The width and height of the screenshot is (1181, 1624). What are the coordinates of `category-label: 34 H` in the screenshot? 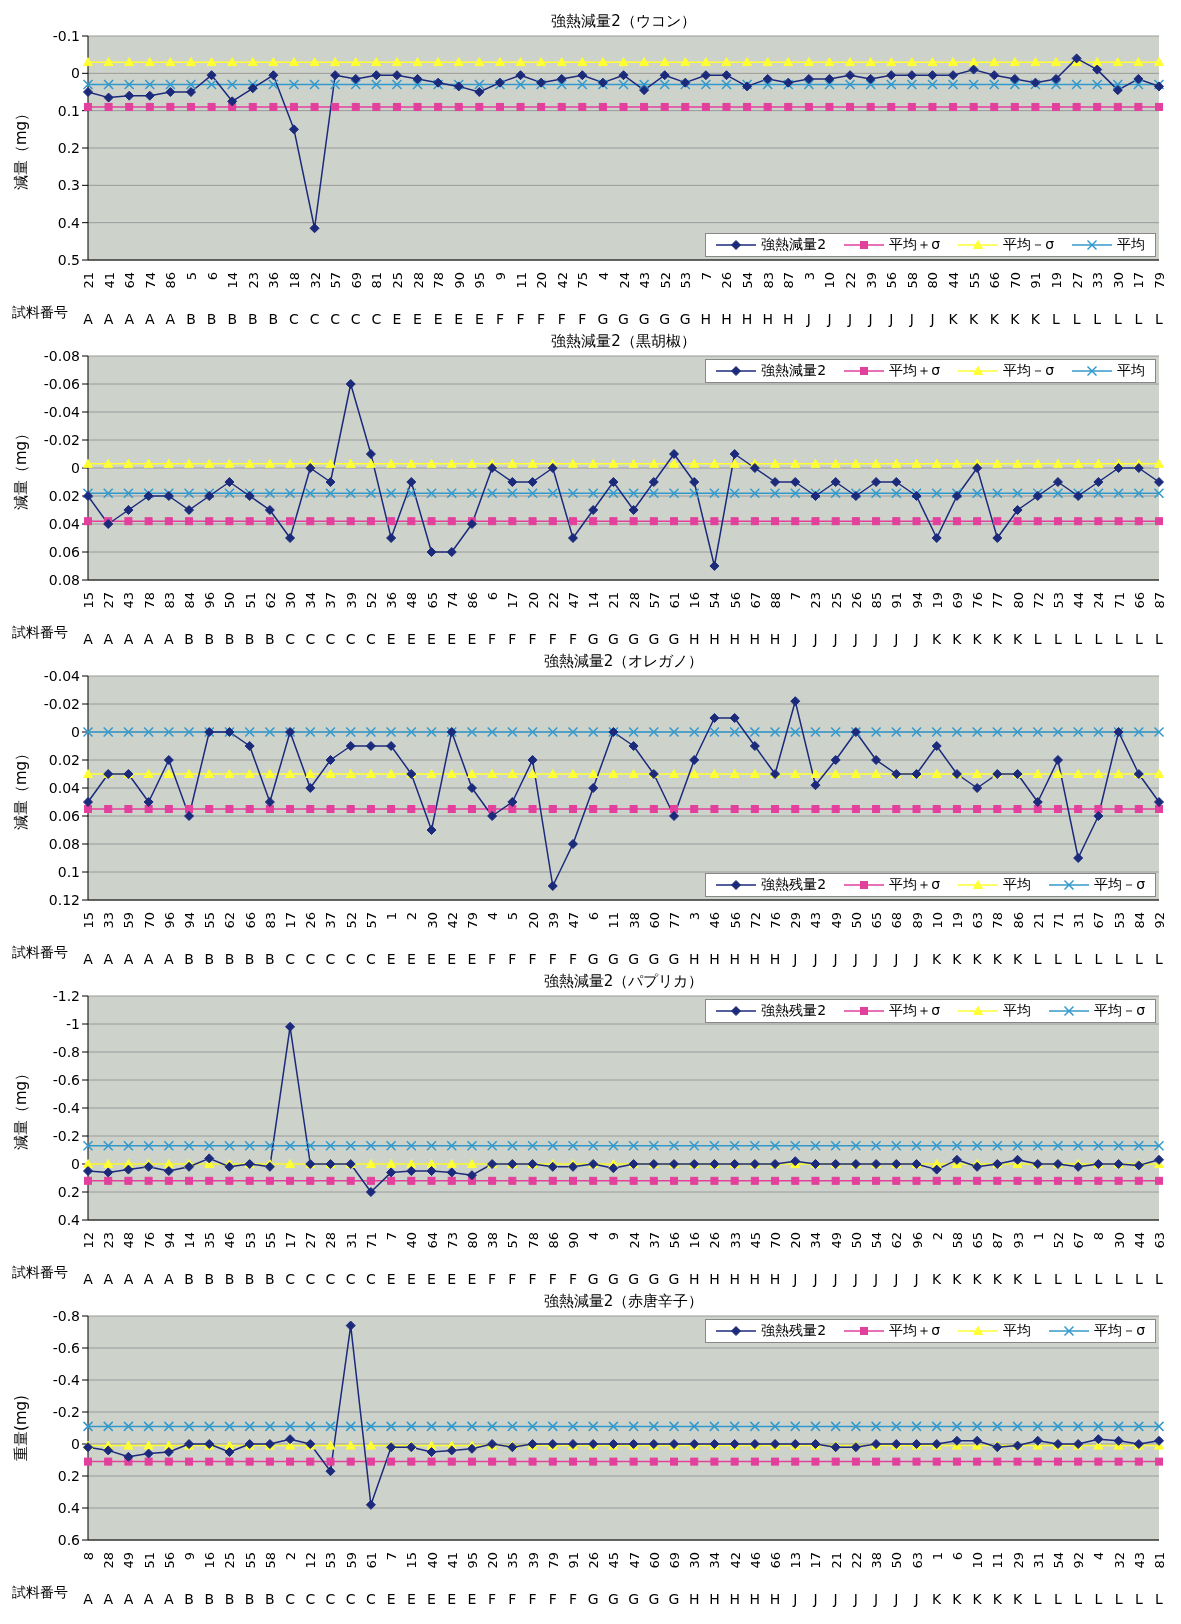 It's located at (715, 1579).